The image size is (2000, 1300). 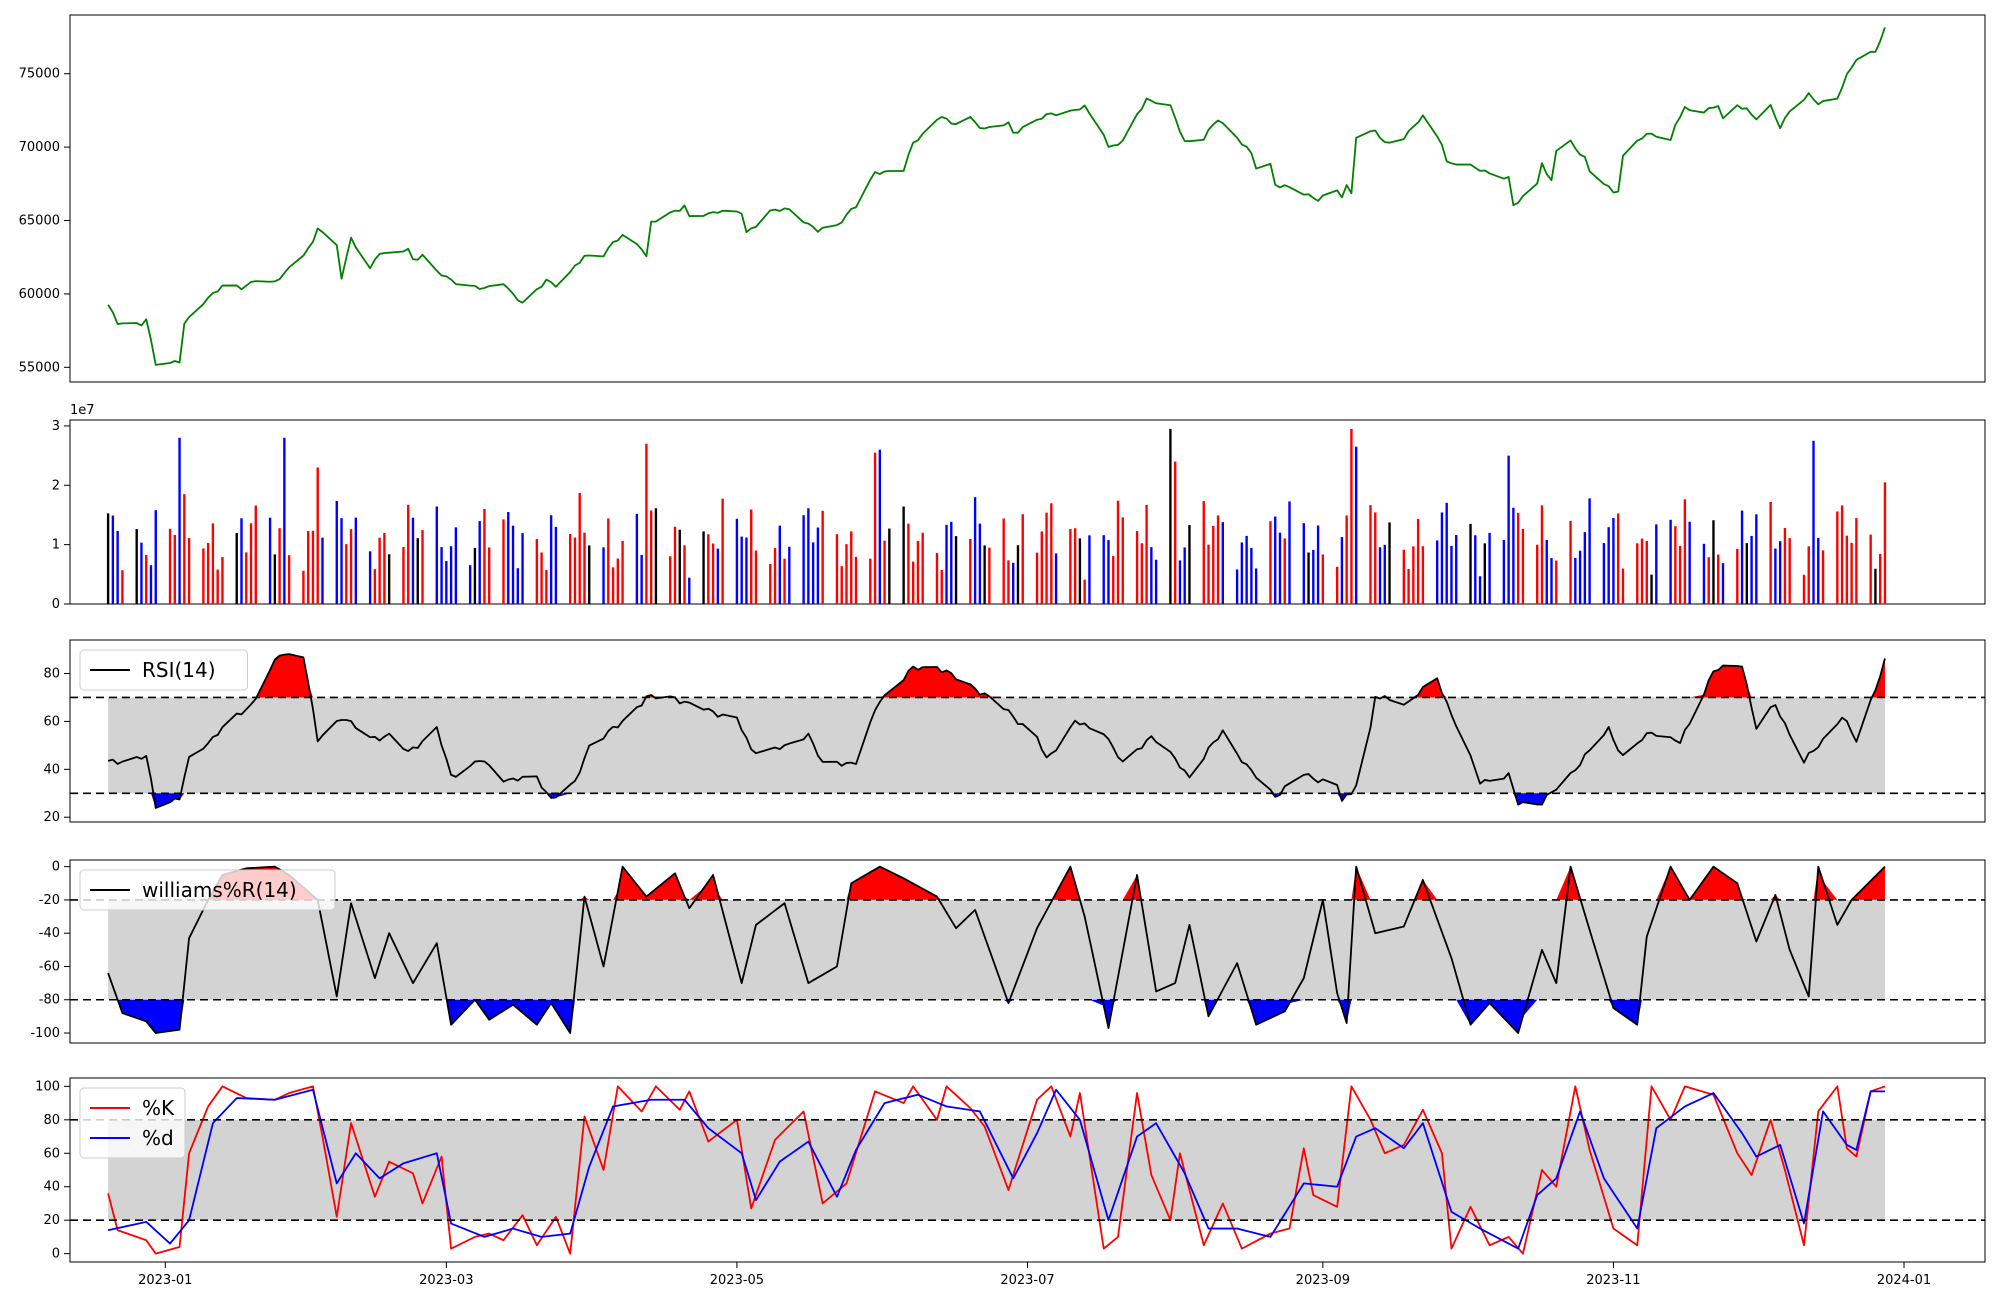 I want to click on stochastic-panel-y-tick-label: 20, so click(x=51, y=1220).